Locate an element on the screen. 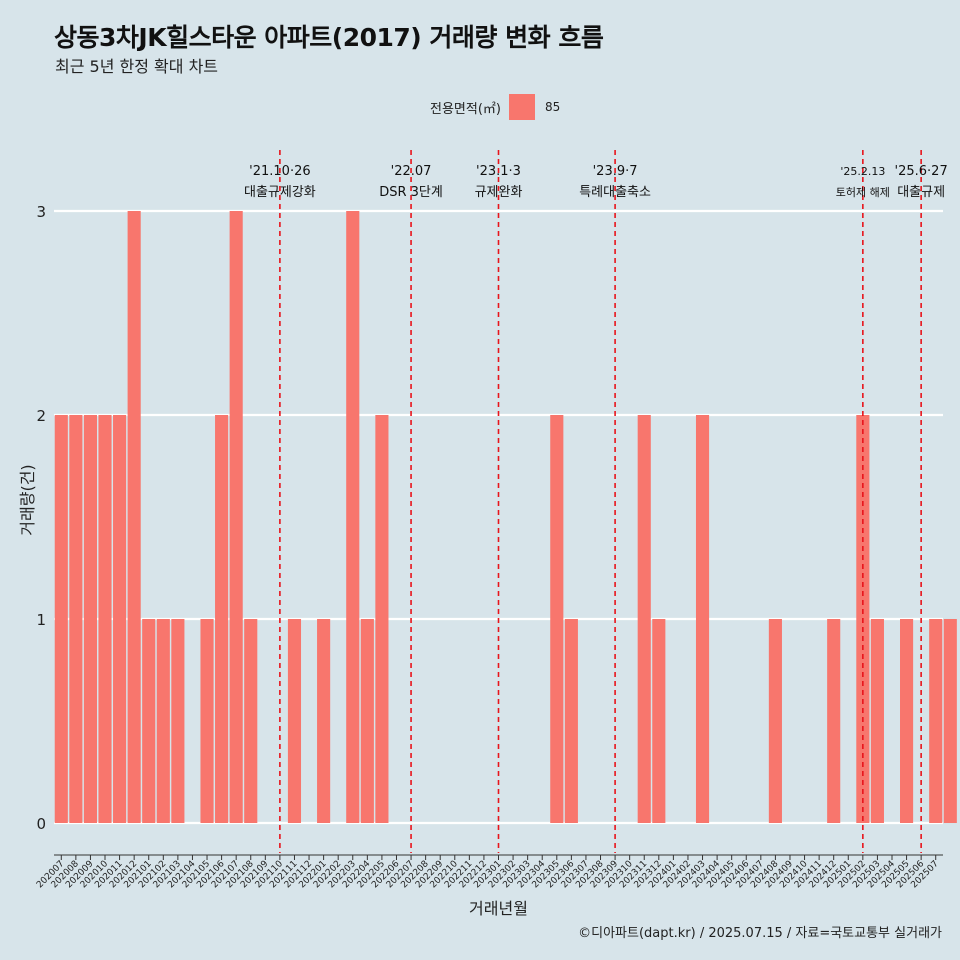 The height and width of the screenshot is (960, 960). annotation-date-202506: '25.6·27 is located at coordinates (921, 171).